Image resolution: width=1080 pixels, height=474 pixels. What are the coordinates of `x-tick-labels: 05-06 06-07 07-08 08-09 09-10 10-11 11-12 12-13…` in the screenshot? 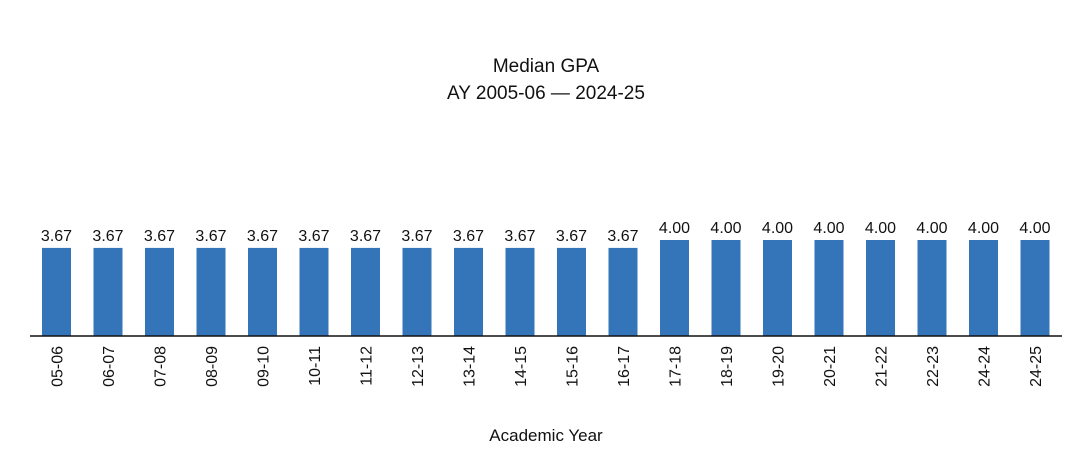 It's located at (548, 366).